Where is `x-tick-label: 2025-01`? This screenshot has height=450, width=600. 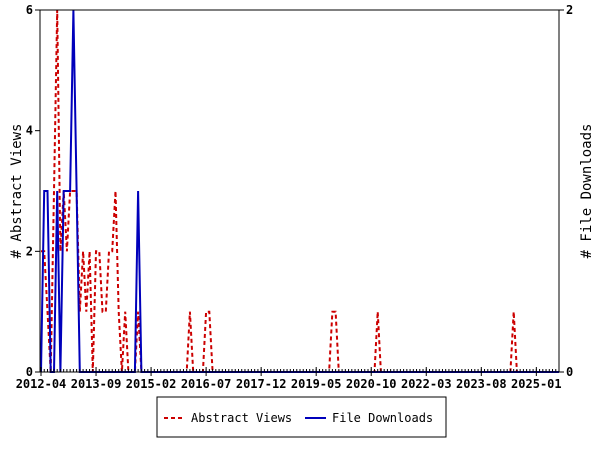 x-tick-label: 2025-01 is located at coordinates (536, 384).